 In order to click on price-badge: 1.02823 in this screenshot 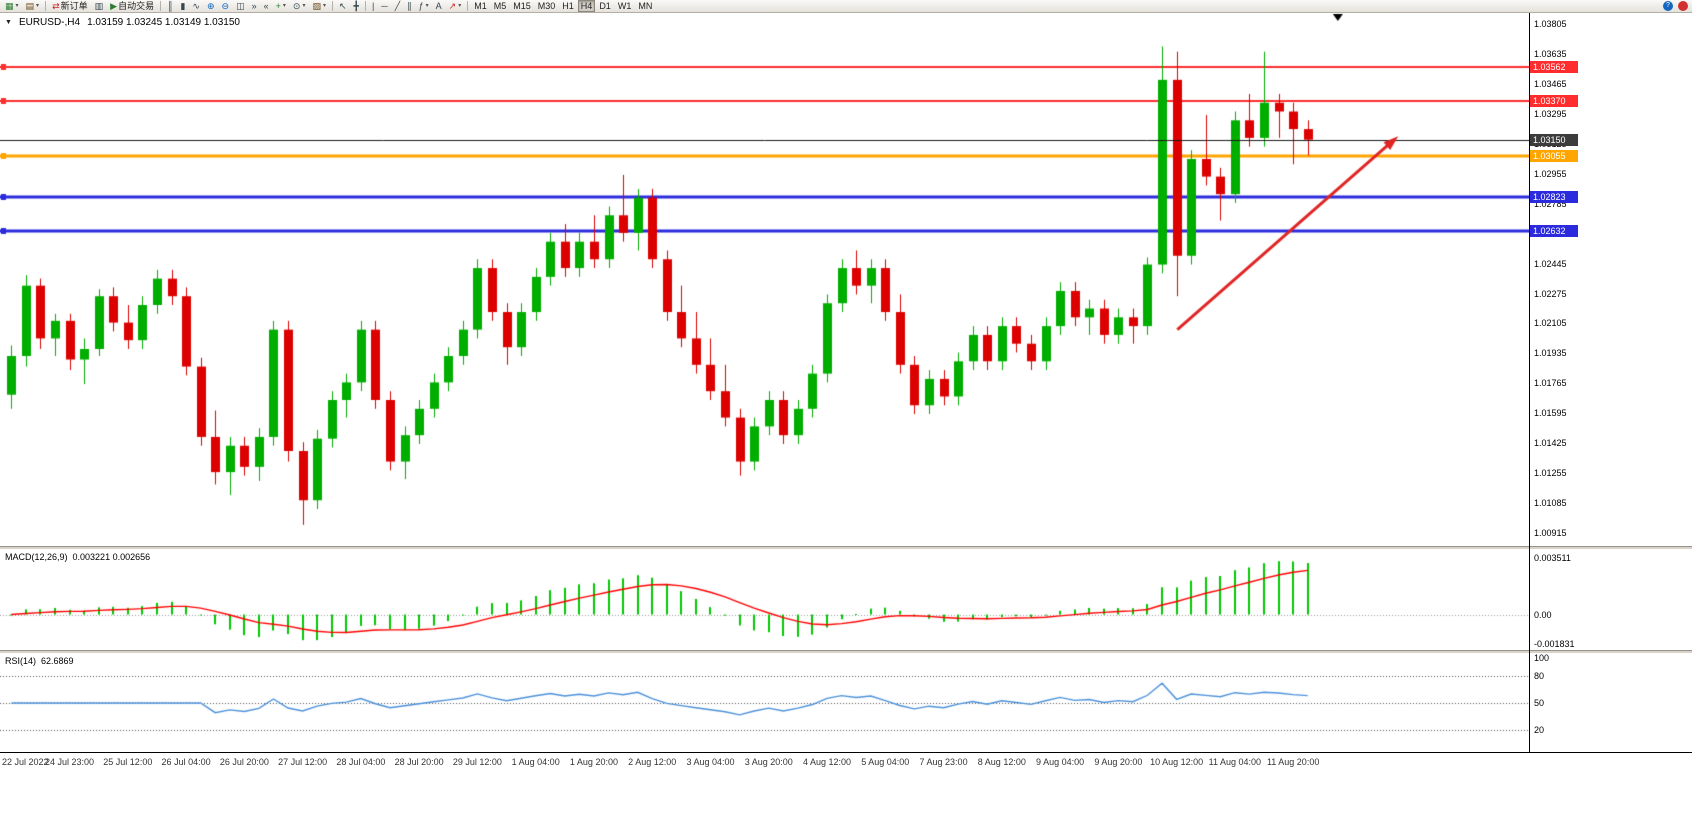, I will do `click(1554, 197)`.